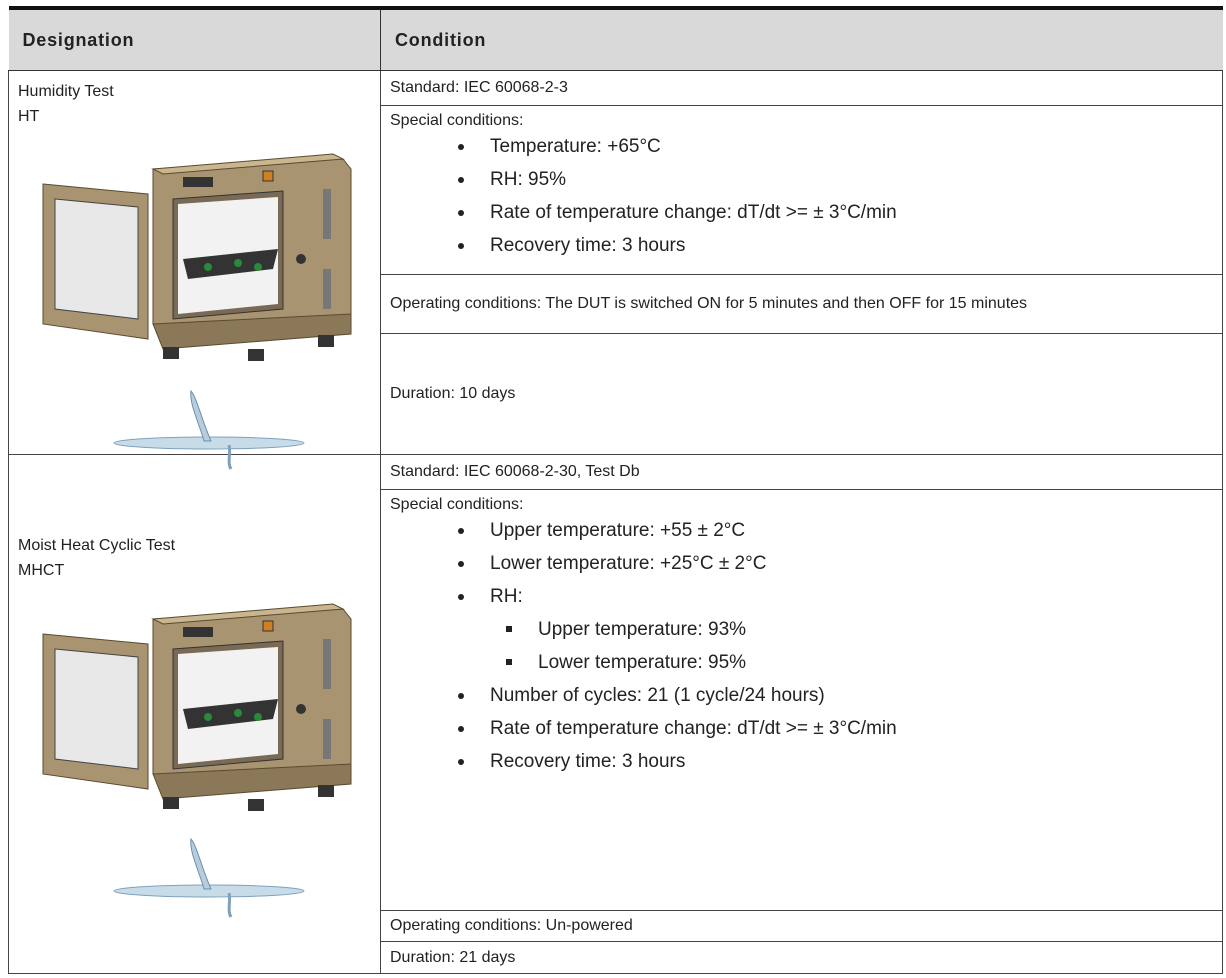 This screenshot has width=1226, height=978. I want to click on sub-bullet-item: Upper temperature: 93%, so click(801, 629).